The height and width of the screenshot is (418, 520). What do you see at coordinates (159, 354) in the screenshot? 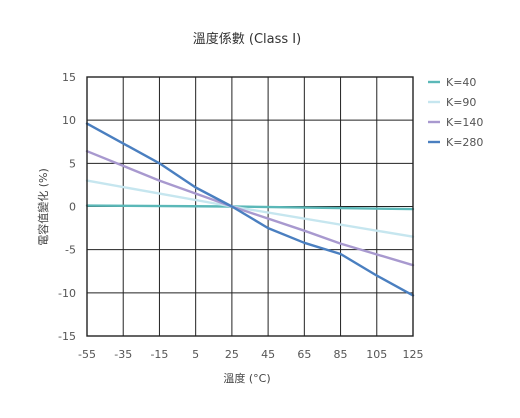
I see `x-tick-label: -15` at bounding box center [159, 354].